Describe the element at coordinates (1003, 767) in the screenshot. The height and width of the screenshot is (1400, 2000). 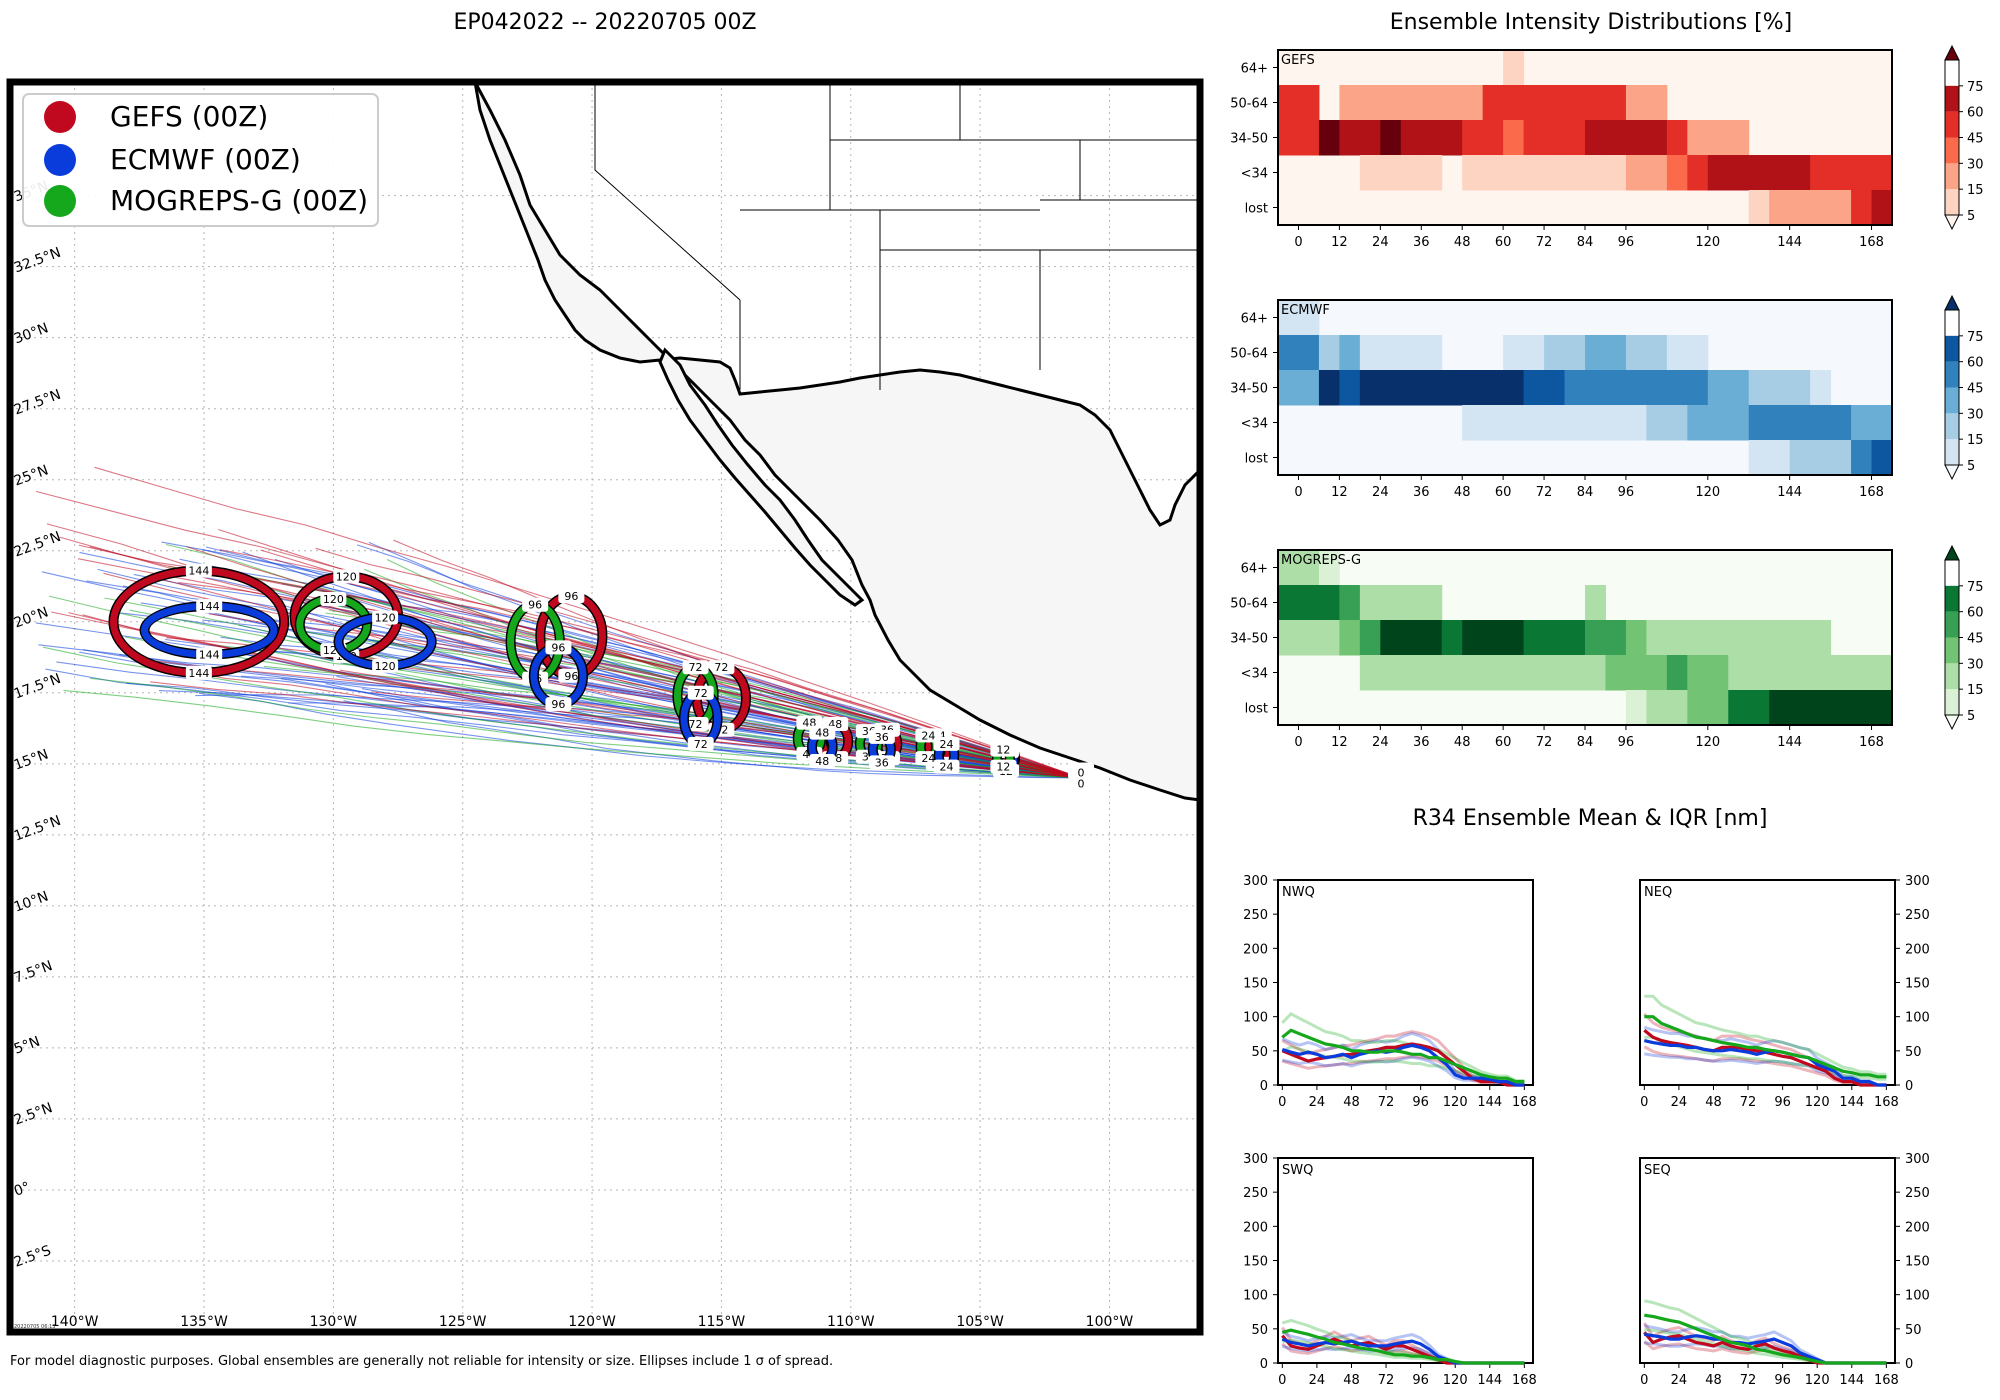
I see `hour-label: 12` at that location.